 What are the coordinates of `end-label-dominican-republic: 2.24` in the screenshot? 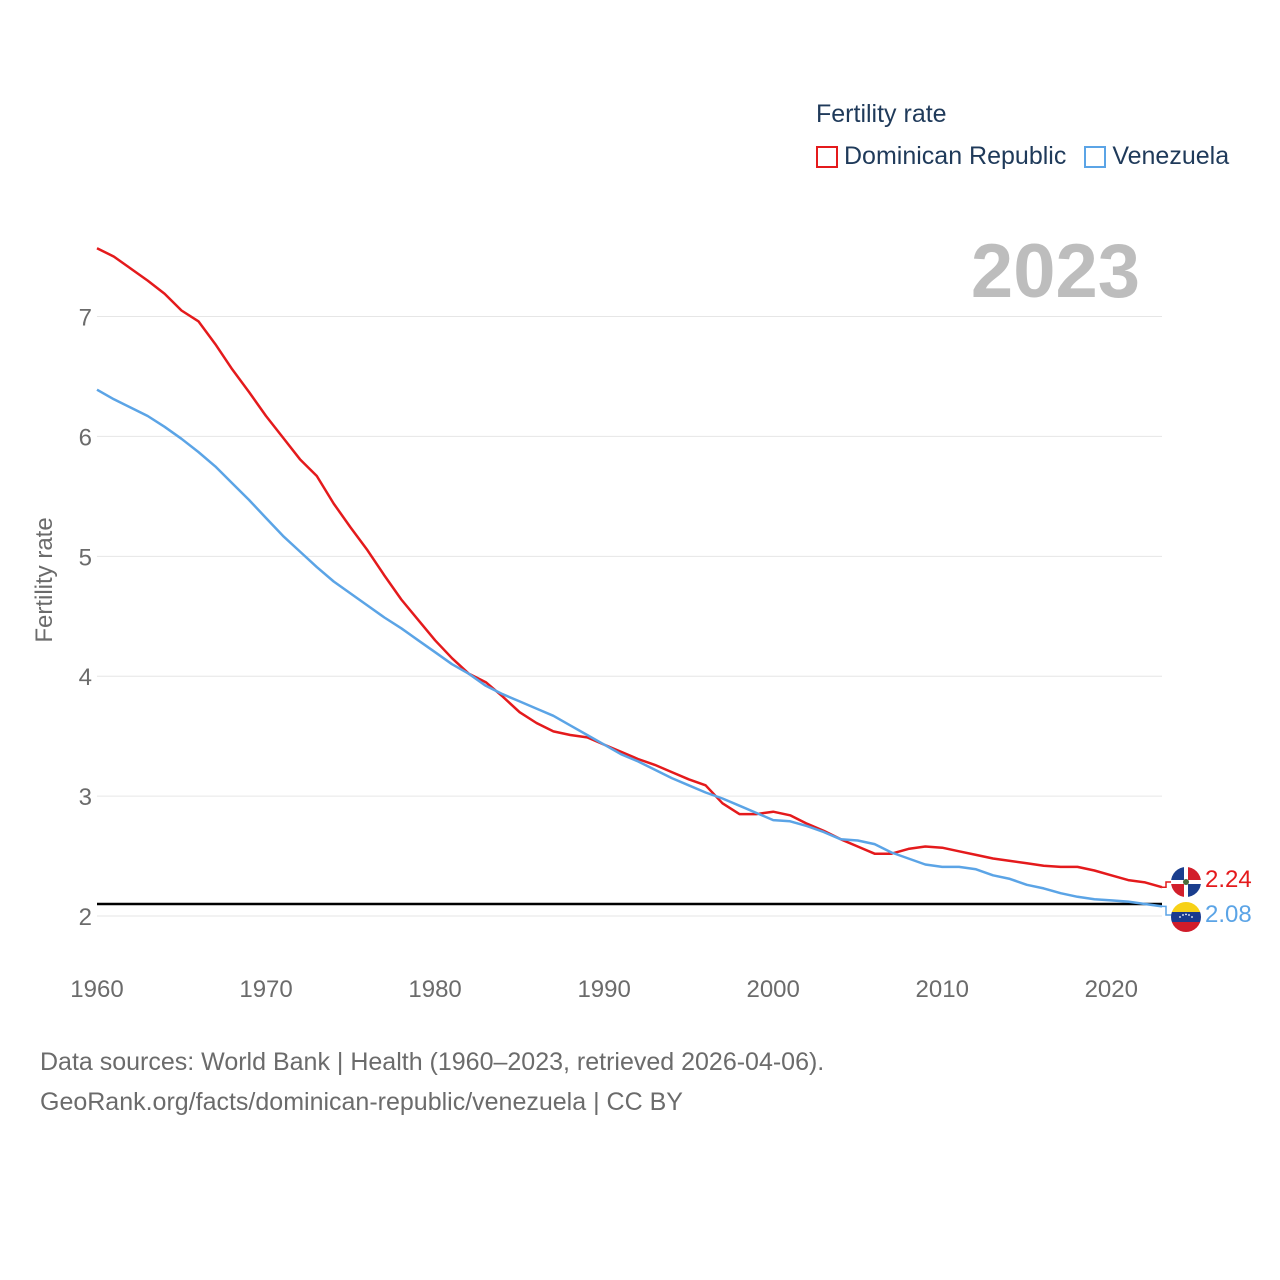 It's located at (1228, 879).